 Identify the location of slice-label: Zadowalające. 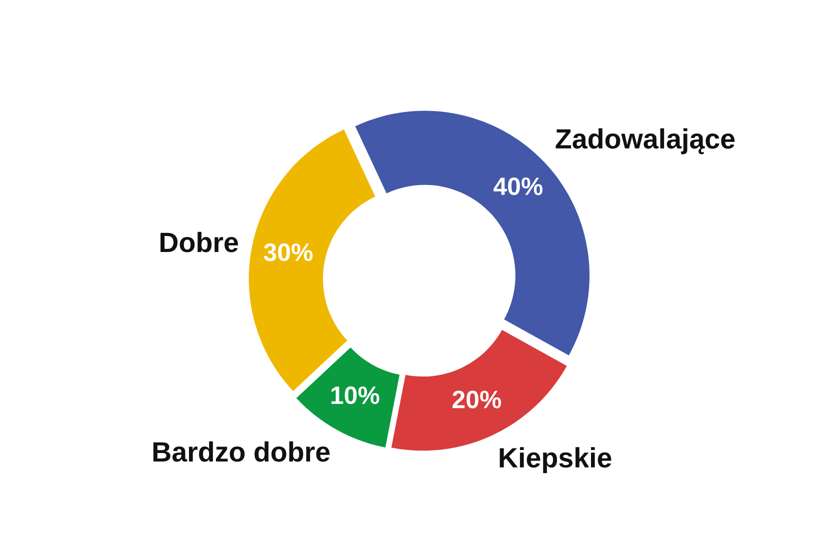
(645, 141).